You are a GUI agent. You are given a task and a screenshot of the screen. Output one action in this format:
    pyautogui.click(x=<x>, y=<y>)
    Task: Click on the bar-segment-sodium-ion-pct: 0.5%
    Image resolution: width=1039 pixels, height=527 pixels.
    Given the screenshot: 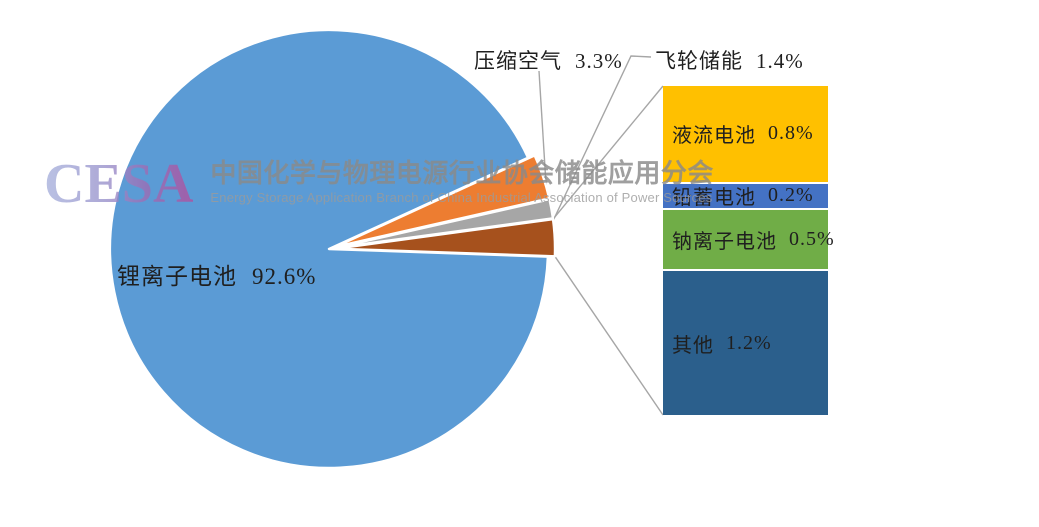 What is the action you would take?
    pyautogui.click(x=812, y=239)
    